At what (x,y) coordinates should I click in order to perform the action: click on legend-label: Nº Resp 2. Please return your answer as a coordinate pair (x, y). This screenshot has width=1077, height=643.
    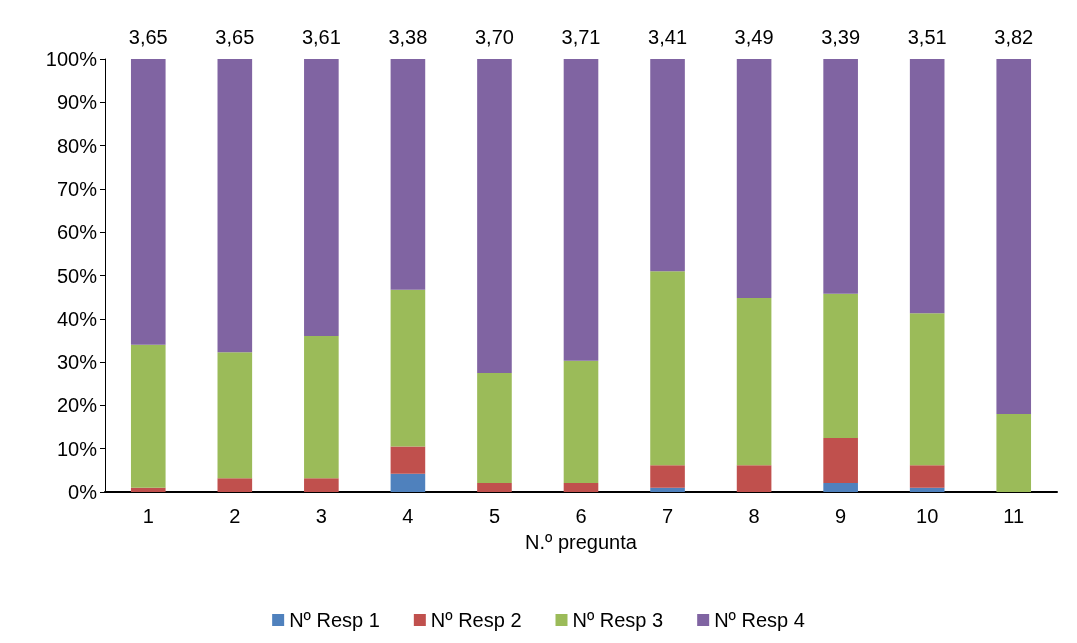
    Looking at the image, I should click on (476, 620).